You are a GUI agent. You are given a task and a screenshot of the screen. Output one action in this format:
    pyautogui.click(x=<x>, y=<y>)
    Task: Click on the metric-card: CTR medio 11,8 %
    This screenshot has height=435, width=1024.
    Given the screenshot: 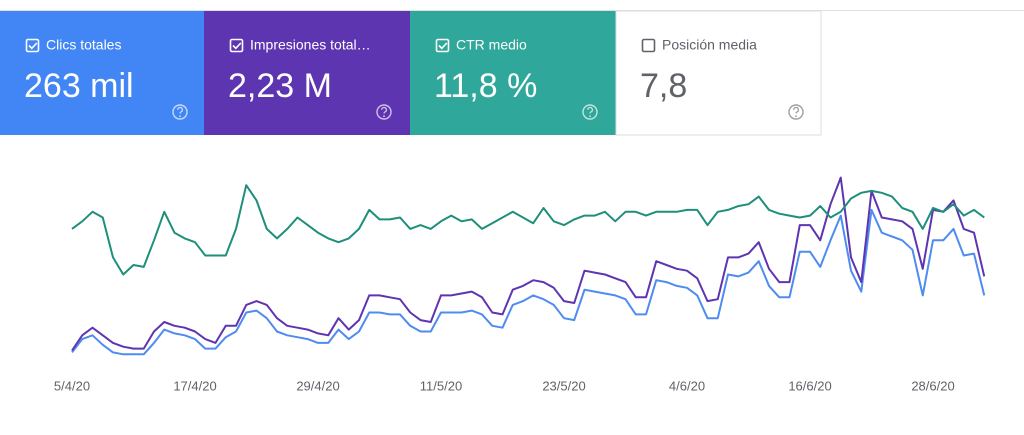 What is the action you would take?
    pyautogui.click(x=513, y=73)
    